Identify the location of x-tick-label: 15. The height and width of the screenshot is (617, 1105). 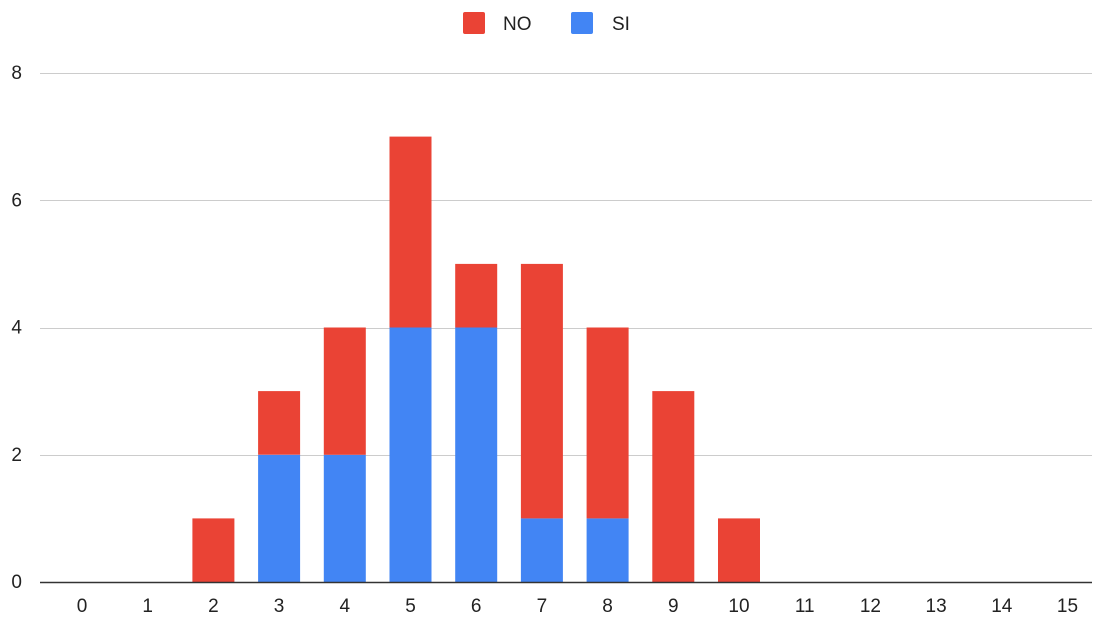
(1067, 606).